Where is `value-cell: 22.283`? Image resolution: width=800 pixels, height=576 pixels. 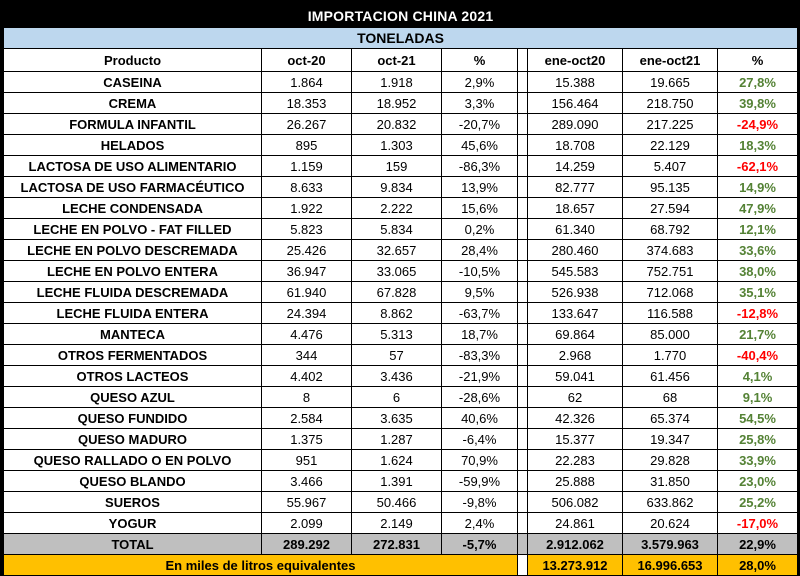
value-cell: 22.283 is located at coordinates (575, 460).